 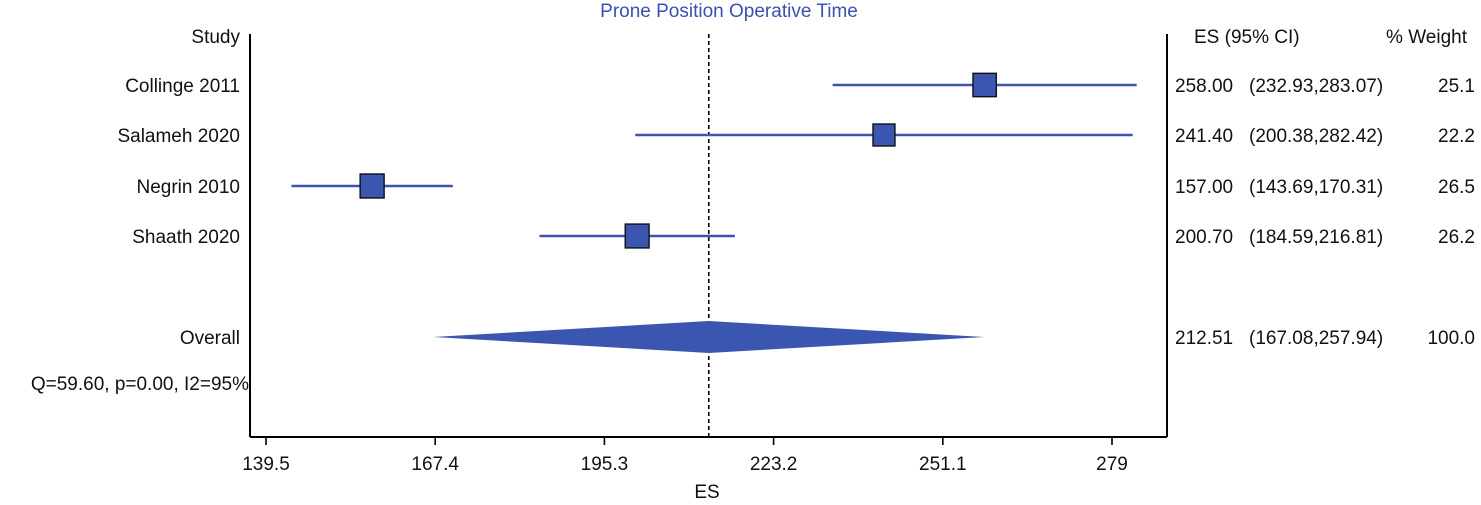 What do you see at coordinates (605, 464) in the screenshot?
I see `x-tick-label: 195.3` at bounding box center [605, 464].